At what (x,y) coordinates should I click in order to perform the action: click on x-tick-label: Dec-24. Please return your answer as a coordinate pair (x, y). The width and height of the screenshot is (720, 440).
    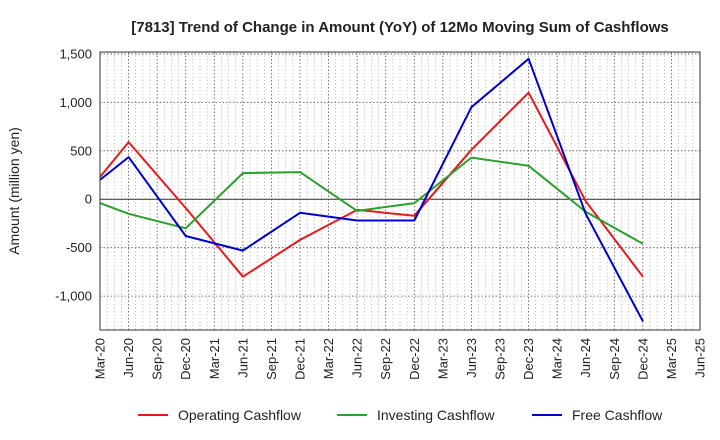
    Looking at the image, I should click on (642, 359).